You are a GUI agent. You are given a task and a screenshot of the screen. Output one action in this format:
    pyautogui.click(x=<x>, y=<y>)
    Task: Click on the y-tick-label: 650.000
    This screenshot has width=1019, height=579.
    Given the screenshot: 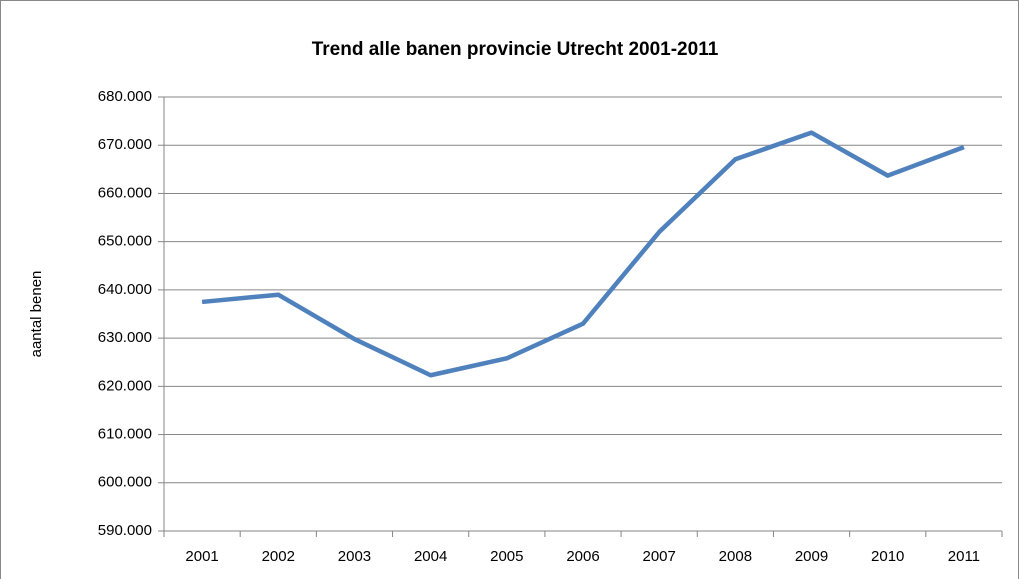 What is the action you would take?
    pyautogui.click(x=125, y=241)
    